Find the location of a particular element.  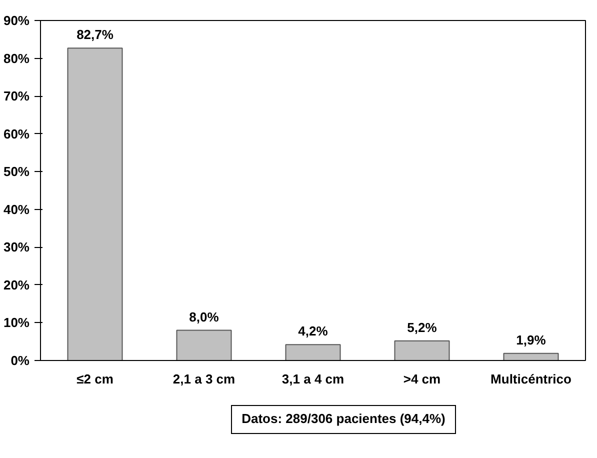

data-label: 1,9% is located at coordinates (531, 340).